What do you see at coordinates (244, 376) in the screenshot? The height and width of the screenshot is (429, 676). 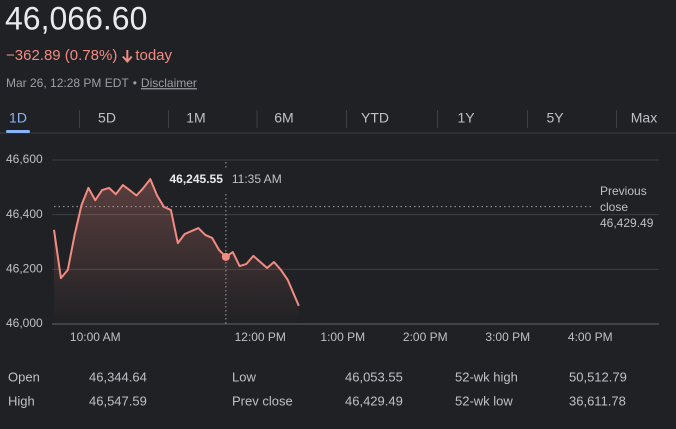 I see `stat-label: Low` at bounding box center [244, 376].